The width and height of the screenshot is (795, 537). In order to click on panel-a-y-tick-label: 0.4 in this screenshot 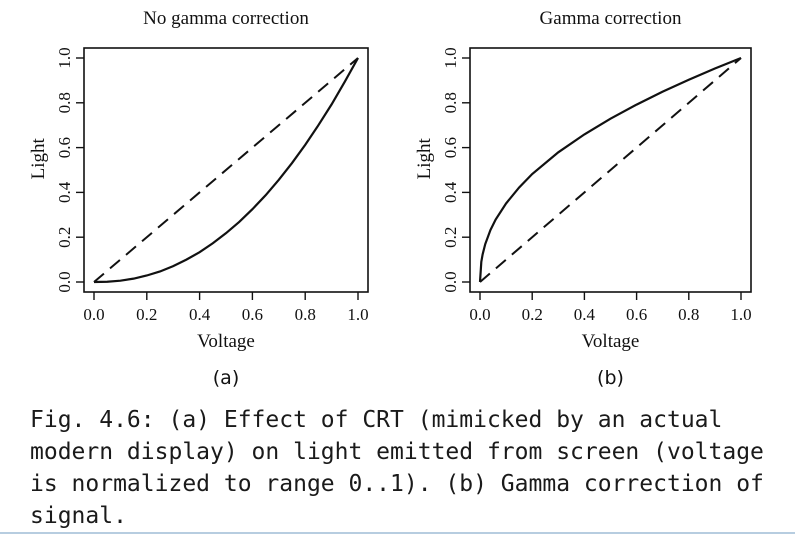, I will do `click(64, 192)`.